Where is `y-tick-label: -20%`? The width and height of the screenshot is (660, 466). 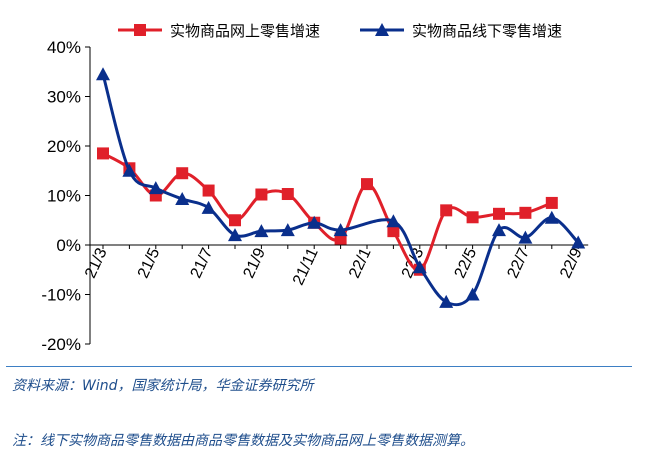
y-tick-label: -20% is located at coordinates (61, 344).